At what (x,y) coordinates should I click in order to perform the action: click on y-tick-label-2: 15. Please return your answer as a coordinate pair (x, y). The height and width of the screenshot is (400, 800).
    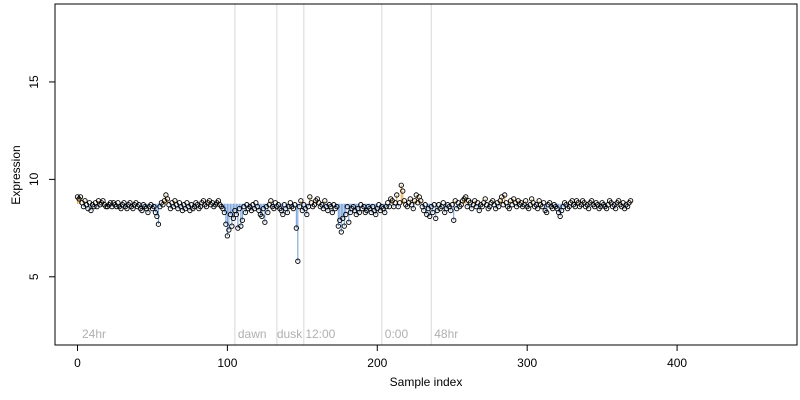
    Looking at the image, I should click on (34, 82).